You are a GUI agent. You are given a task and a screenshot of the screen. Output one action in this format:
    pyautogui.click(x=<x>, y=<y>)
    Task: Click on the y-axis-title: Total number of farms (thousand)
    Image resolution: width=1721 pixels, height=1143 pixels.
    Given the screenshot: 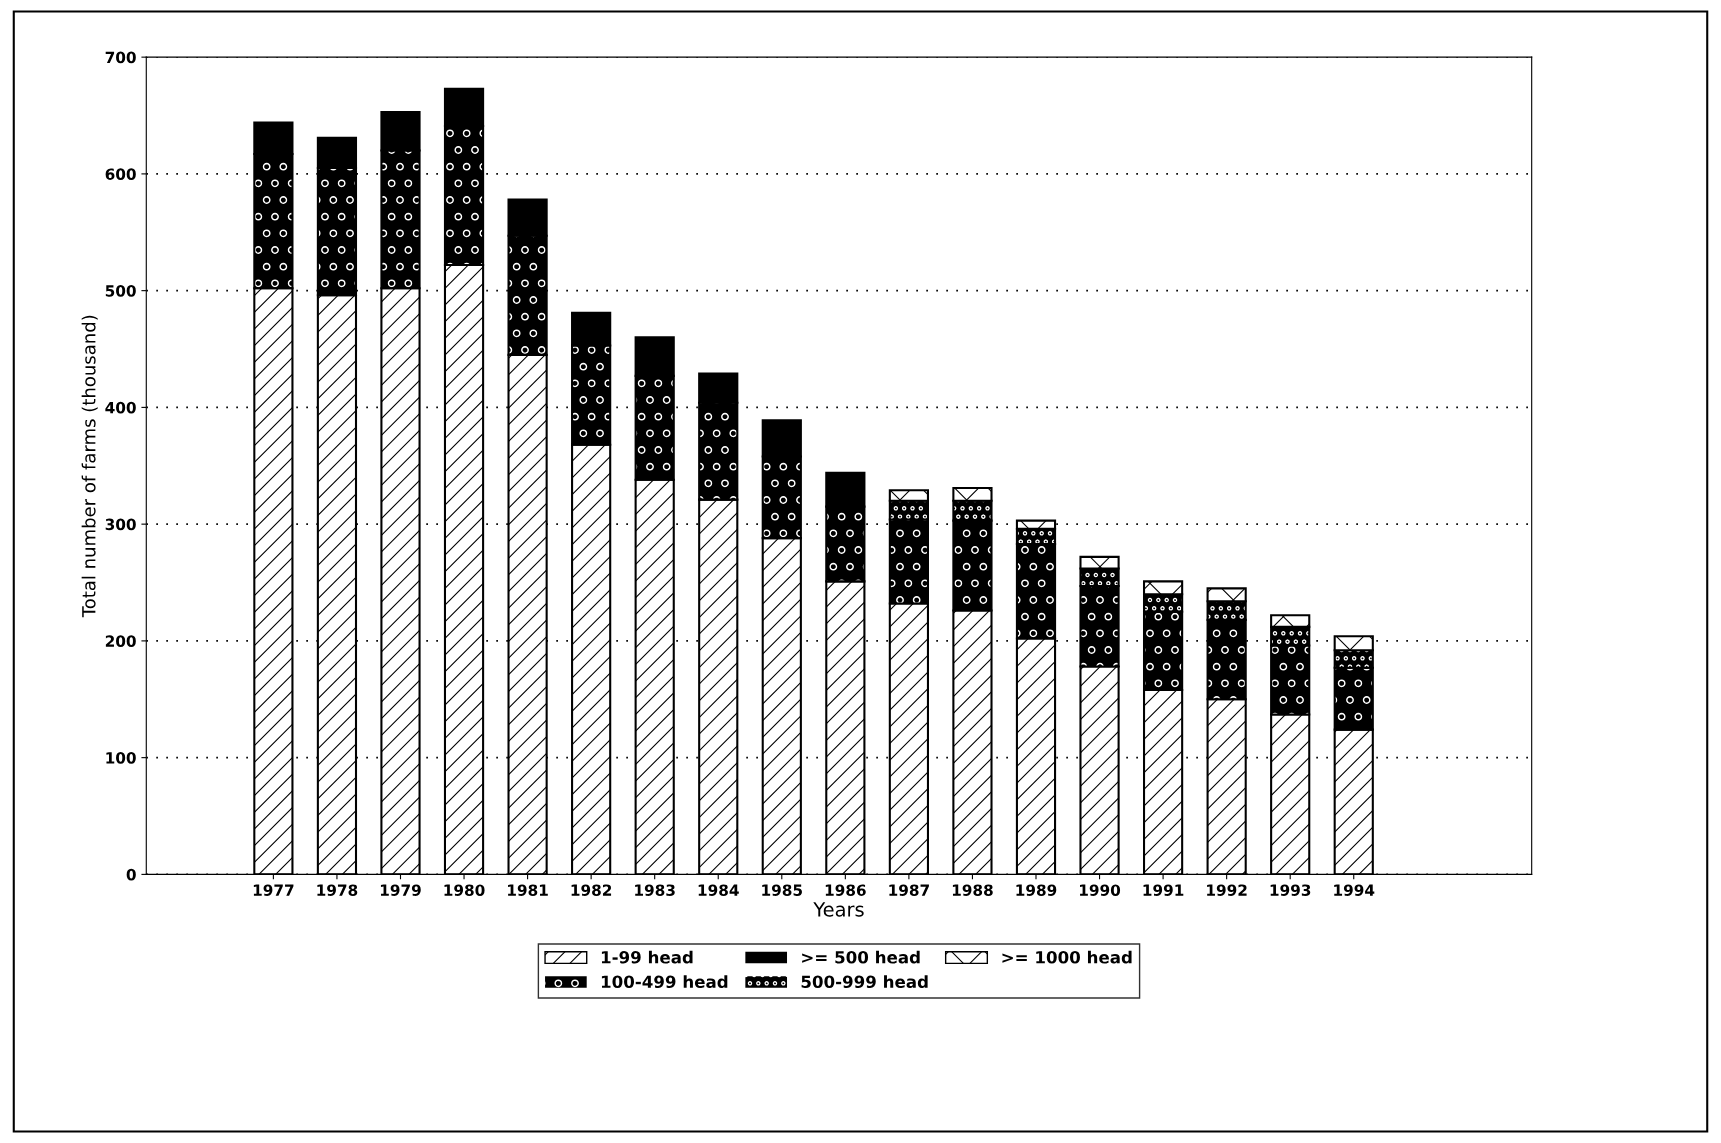 What is the action you would take?
    pyautogui.click(x=89, y=466)
    